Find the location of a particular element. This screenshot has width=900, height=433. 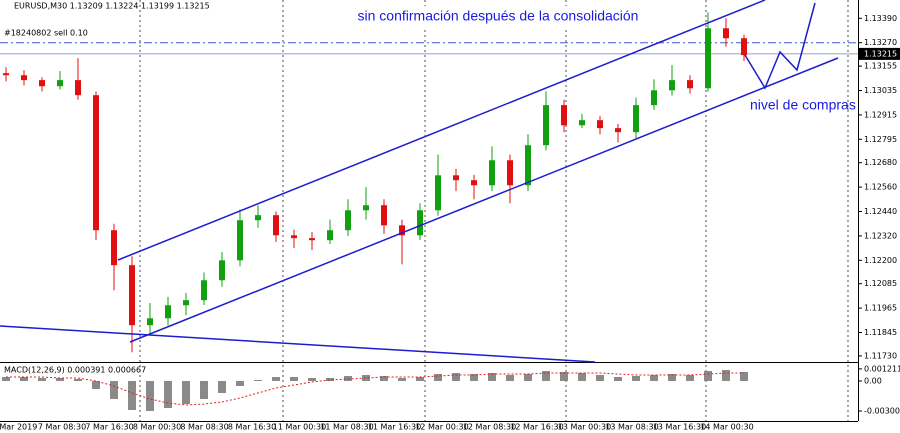

x-tick-label: 13 Mar 00:30 is located at coordinates (584, 427).